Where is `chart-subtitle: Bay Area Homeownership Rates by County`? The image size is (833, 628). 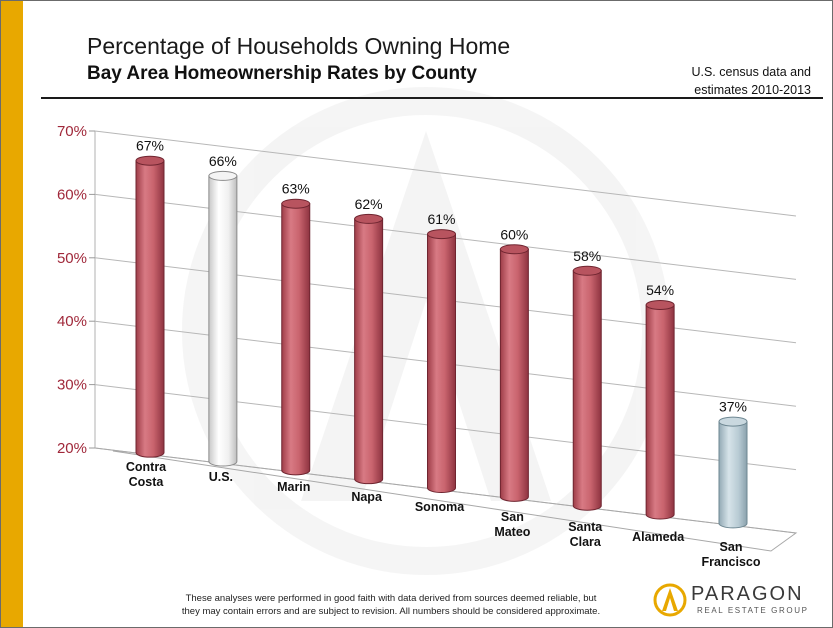
chart-subtitle: Bay Area Homeownership Rates by County is located at coordinates (282, 73).